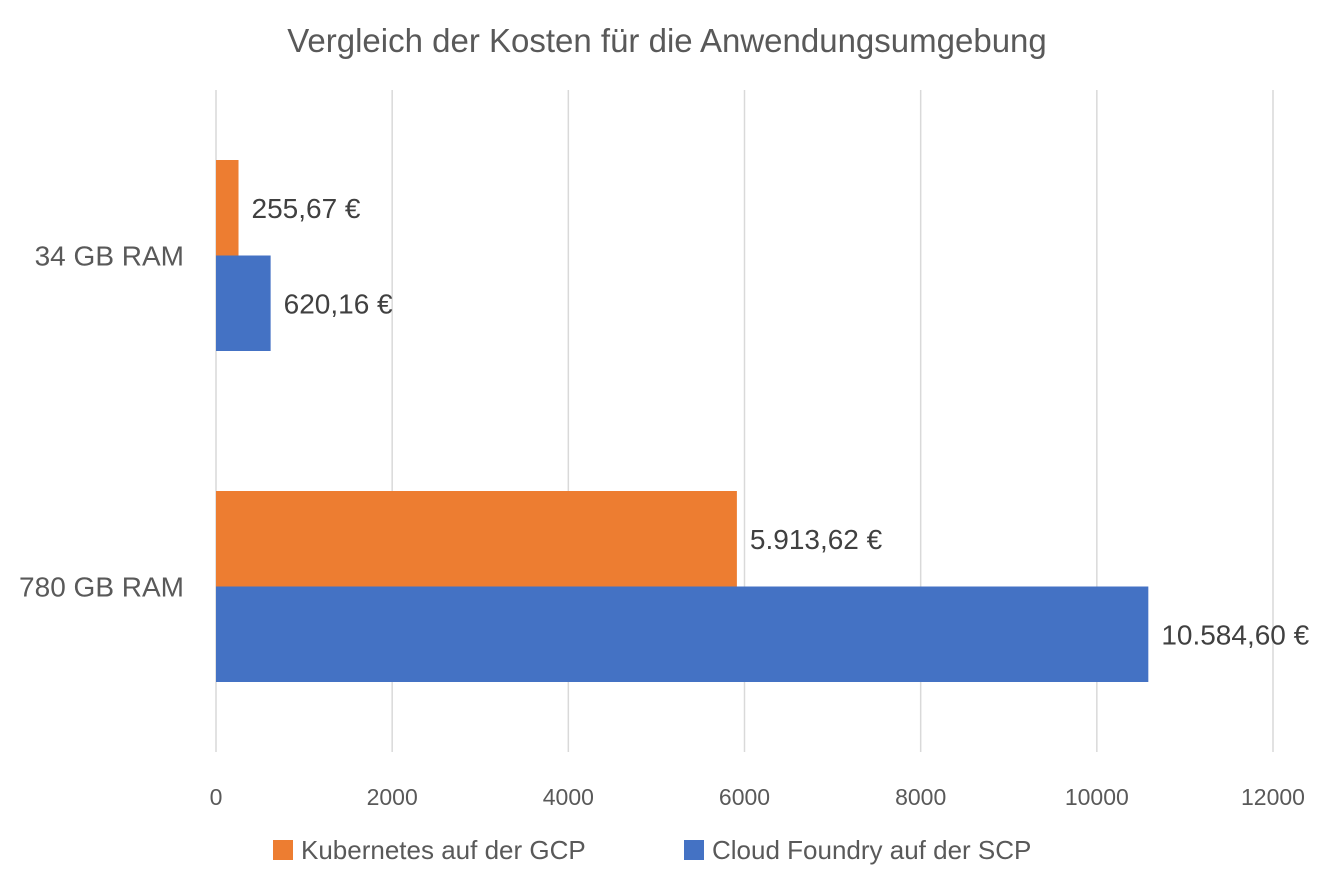  What do you see at coordinates (101, 587) in the screenshot?
I see `category-label-780-gb-ram: 780 GB RAM` at bounding box center [101, 587].